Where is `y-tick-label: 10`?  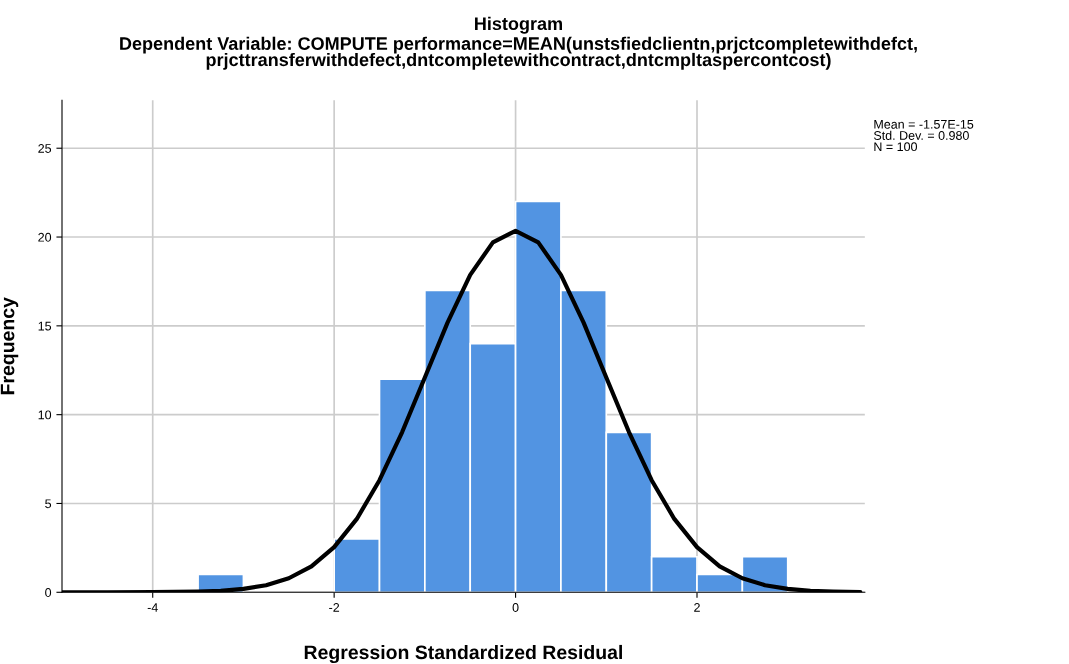
y-tick-label: 10 is located at coordinates (45, 415).